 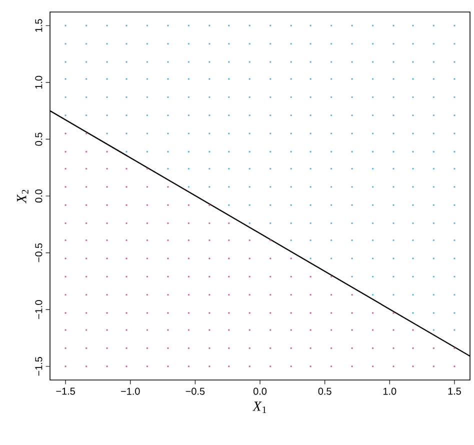 I want to click on x-tick-label: 0.0, so click(x=260, y=391).